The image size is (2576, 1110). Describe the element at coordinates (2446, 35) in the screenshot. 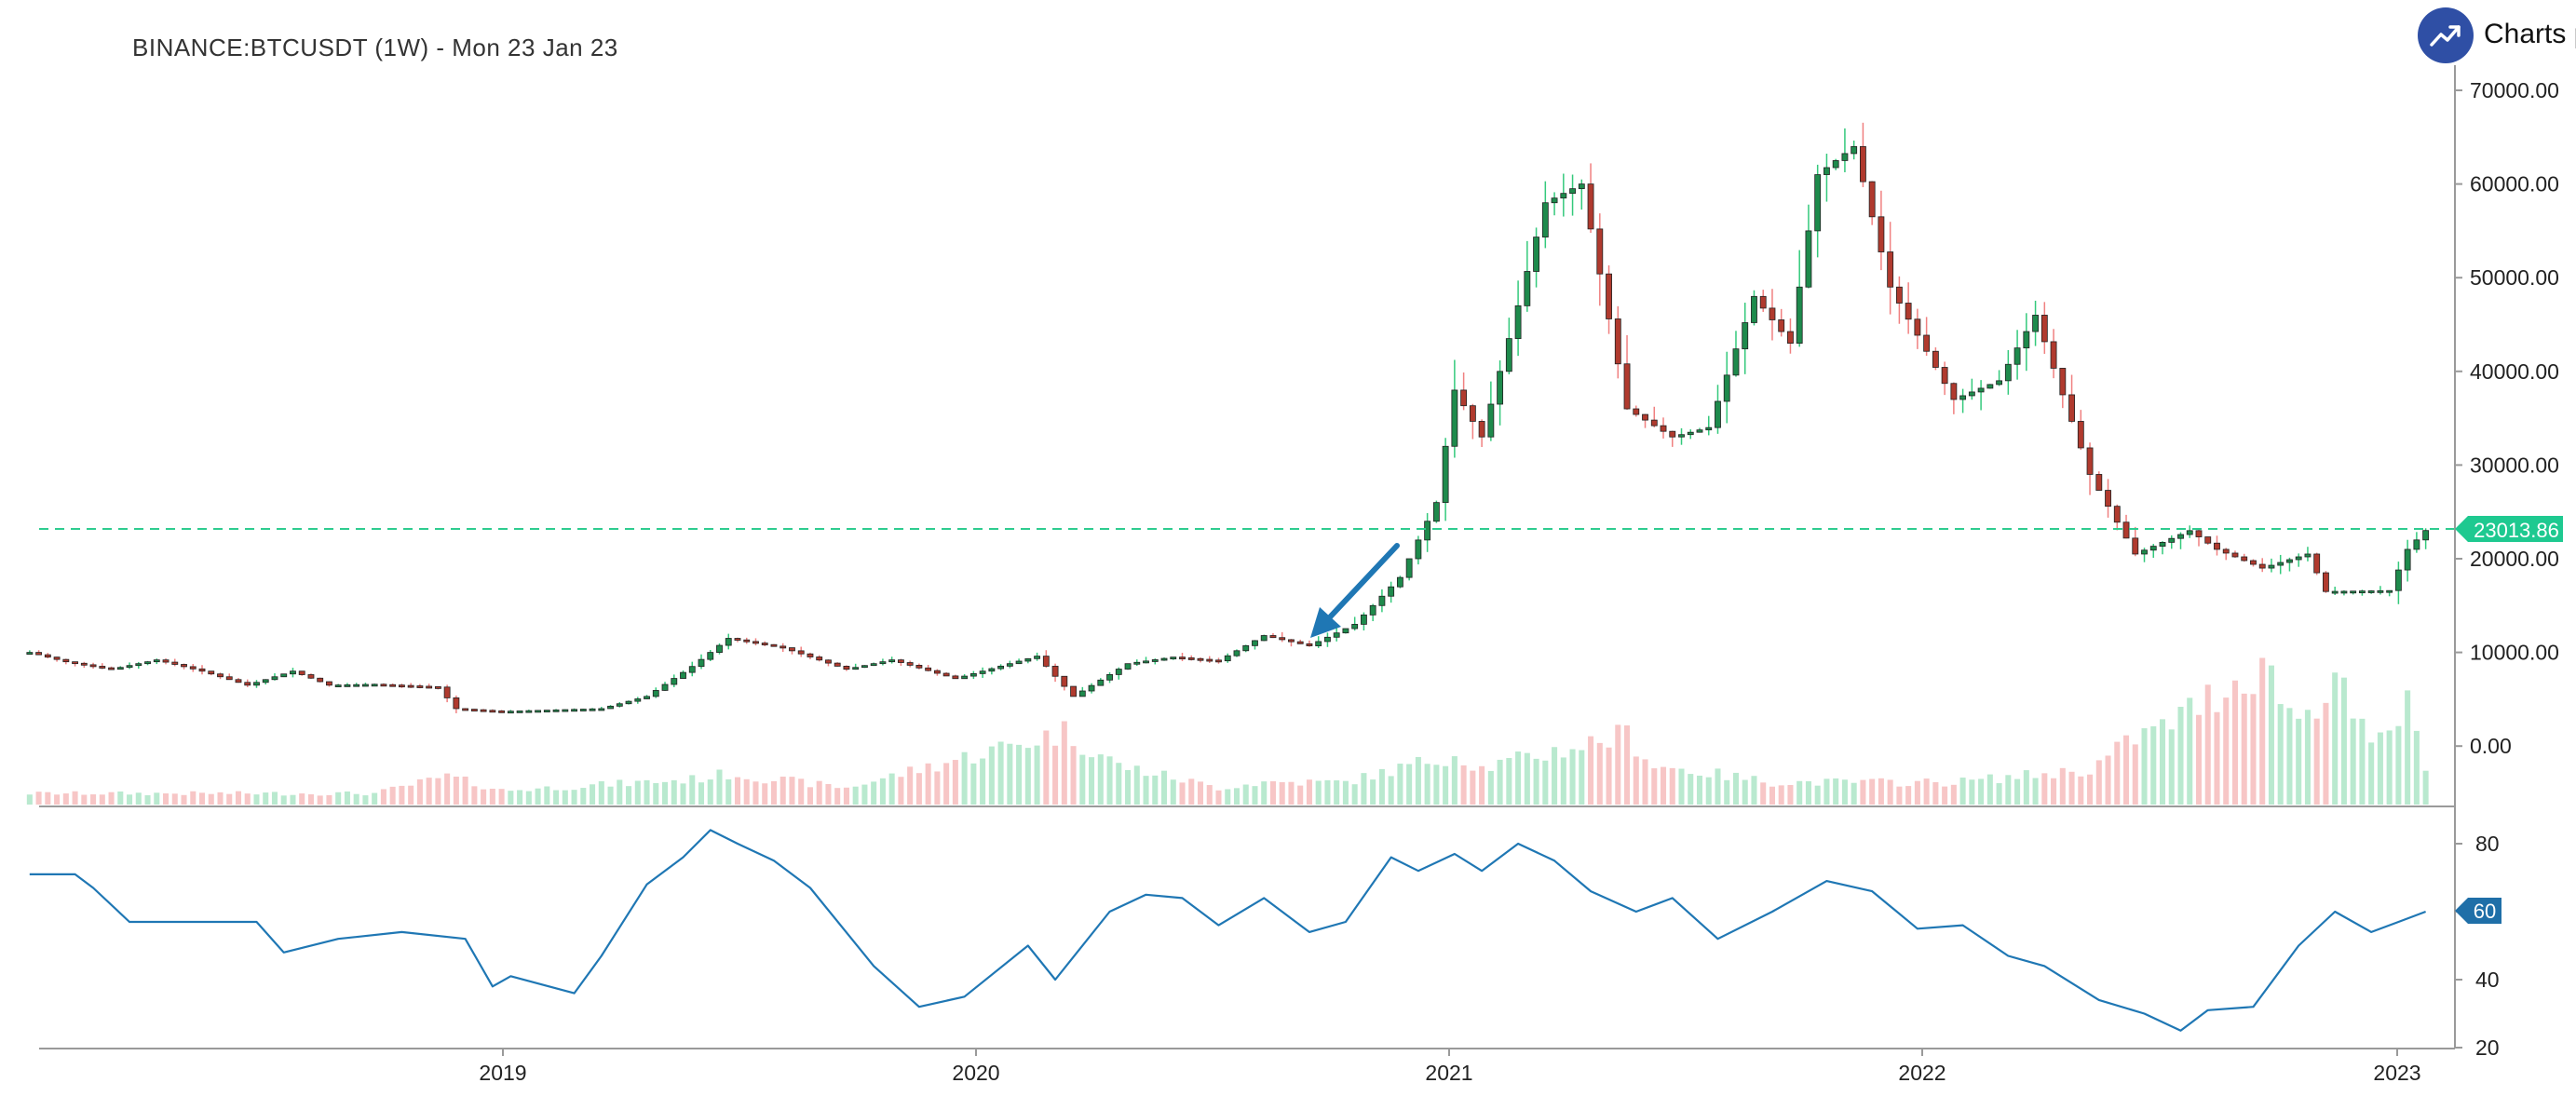

I see `brand-badge` at that location.